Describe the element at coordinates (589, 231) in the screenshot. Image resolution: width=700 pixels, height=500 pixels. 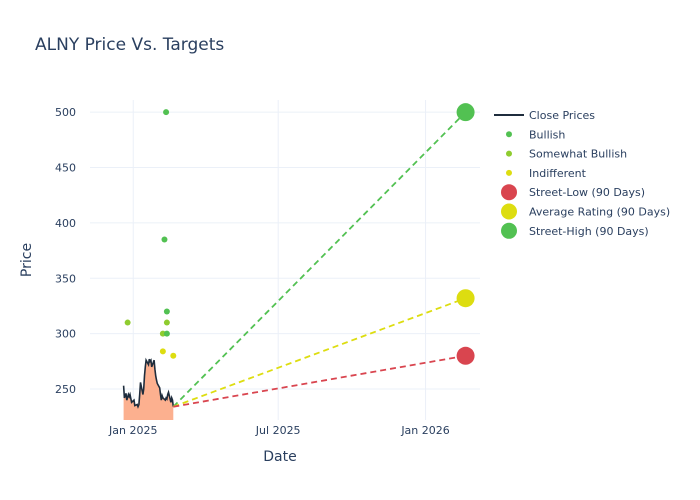
I see `legend-label: Street-High (90 Days)` at that location.